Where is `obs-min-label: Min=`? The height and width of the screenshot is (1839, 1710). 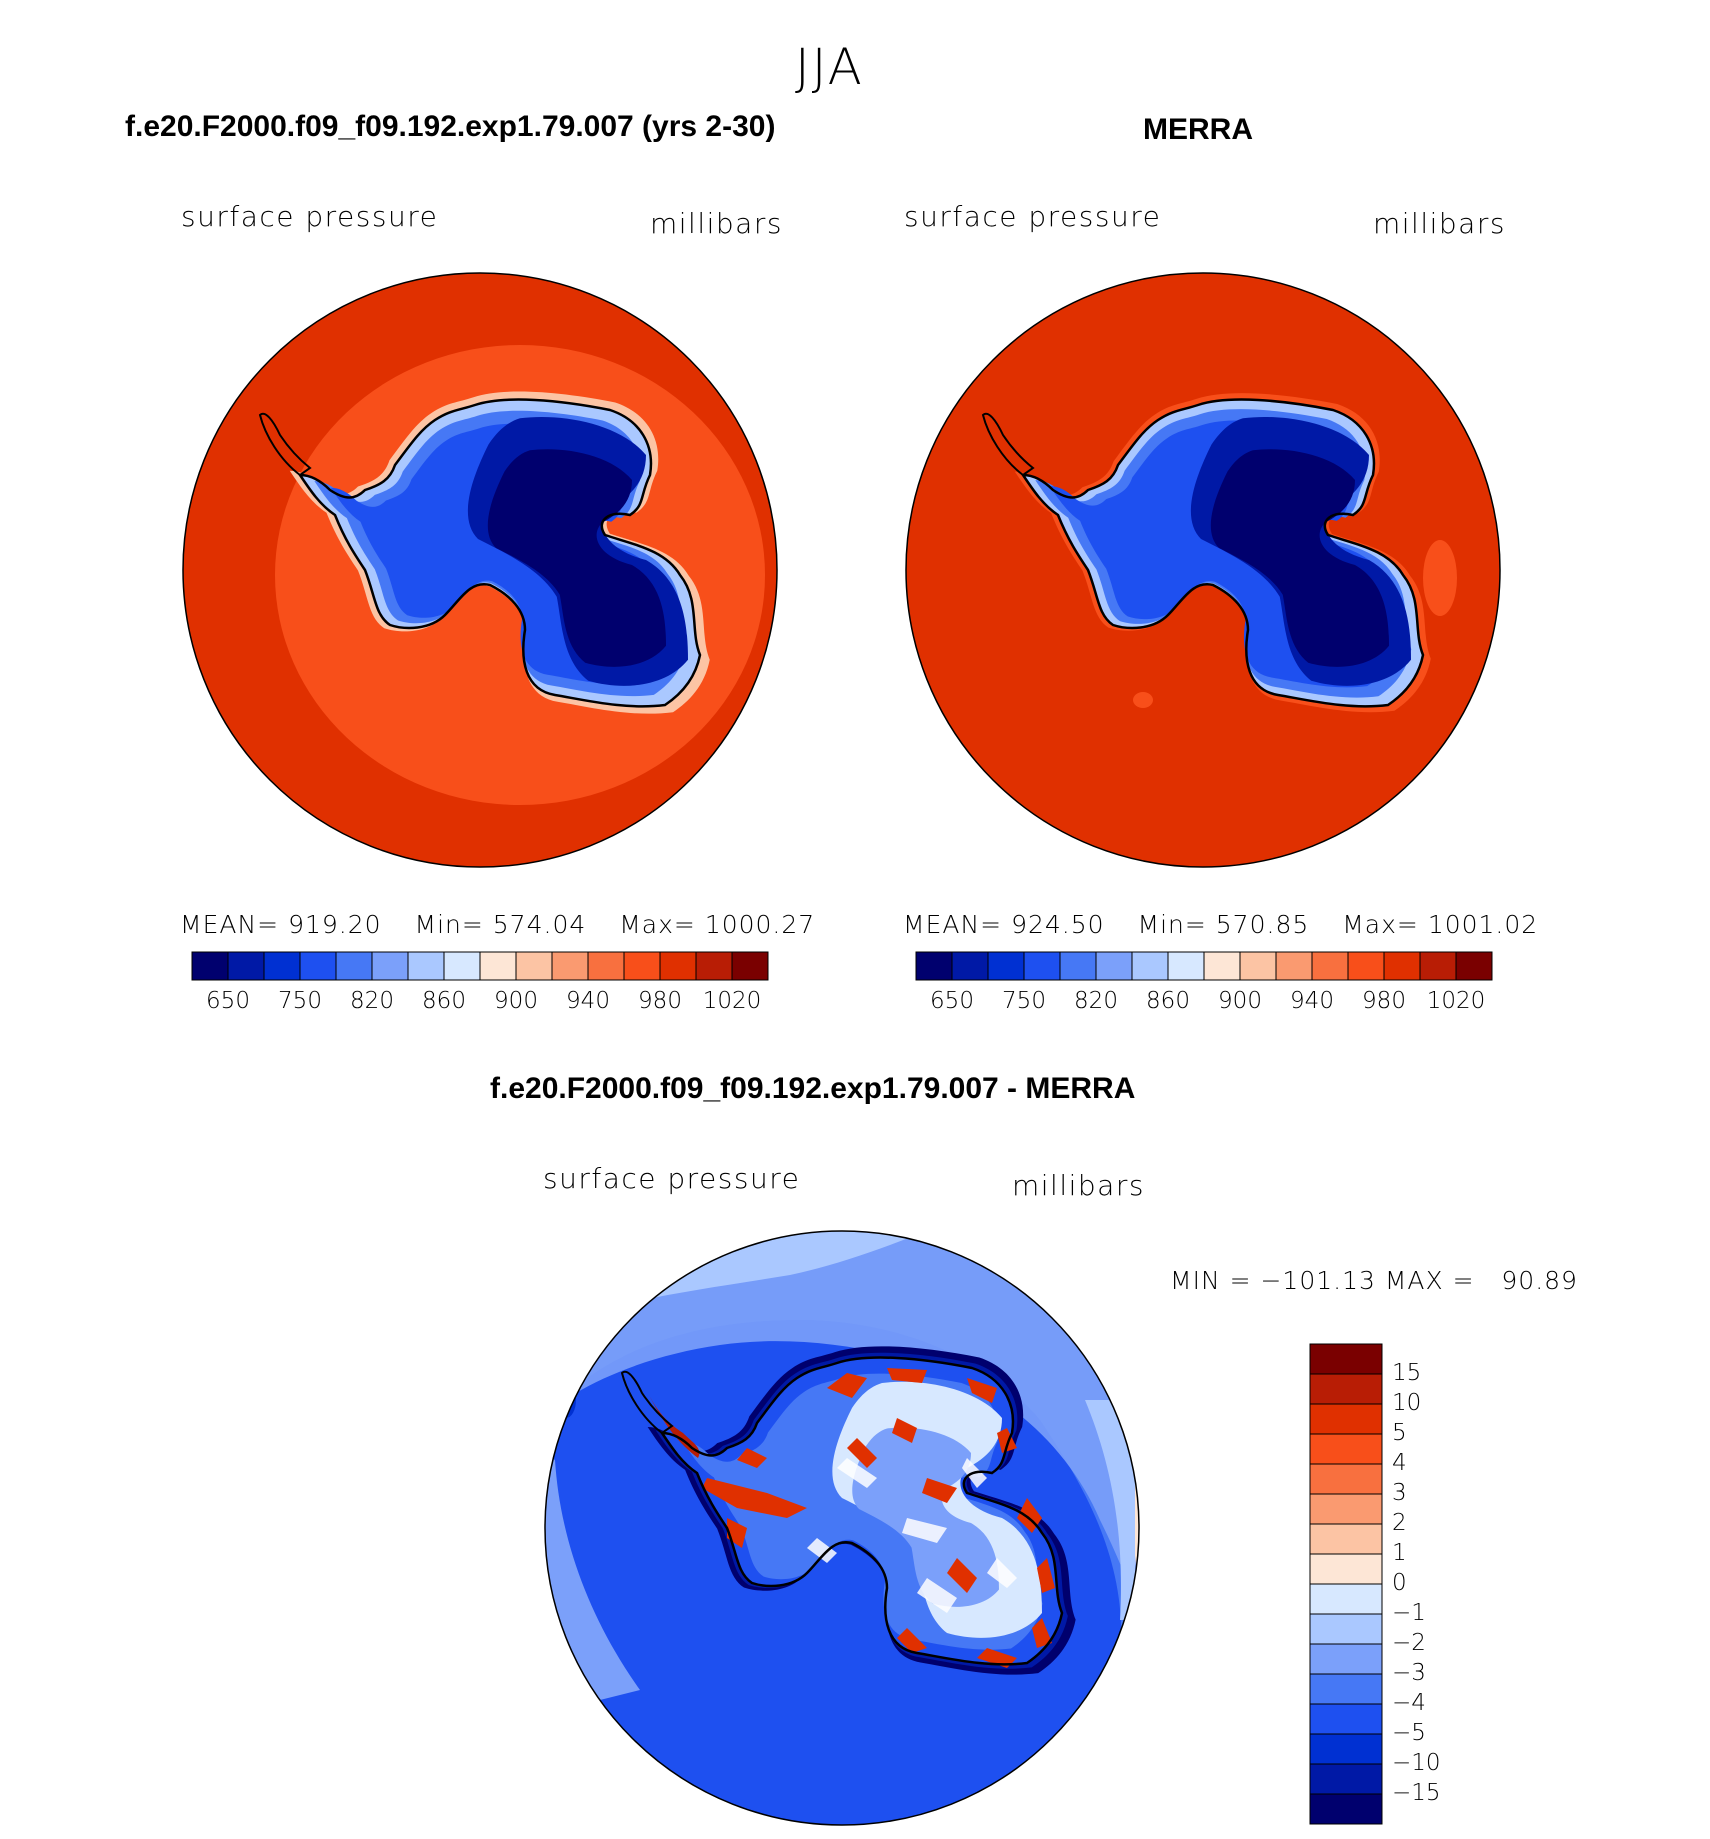
obs-min-label: Min= is located at coordinates (1172, 924).